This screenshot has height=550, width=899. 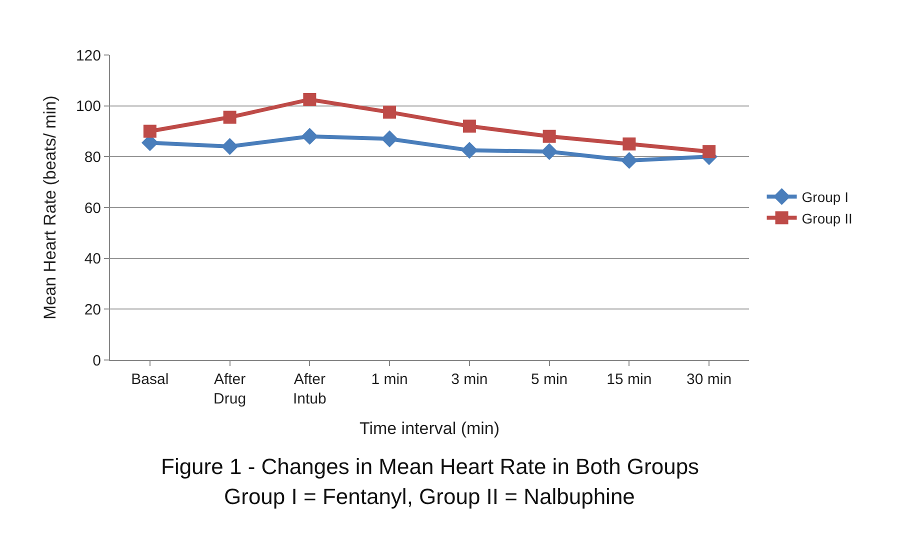 I want to click on caption: Figure 1 - Changes in Mean Heart Rate in Both Groups, so click(x=430, y=466).